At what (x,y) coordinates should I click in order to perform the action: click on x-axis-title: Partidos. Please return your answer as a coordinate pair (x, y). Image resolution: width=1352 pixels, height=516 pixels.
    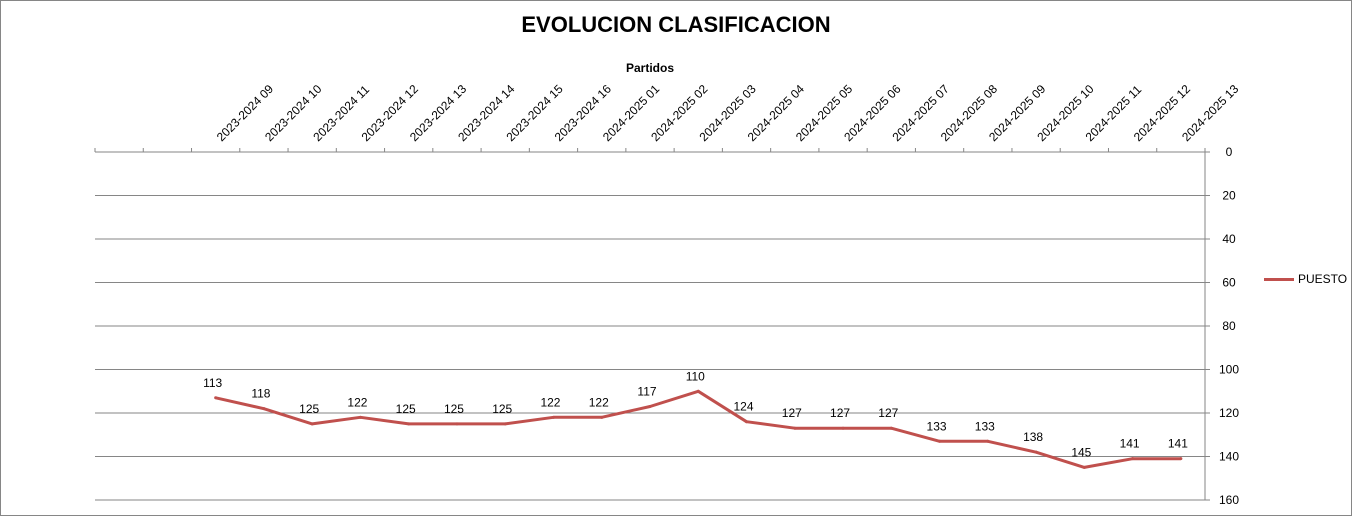
    Looking at the image, I should click on (649, 68).